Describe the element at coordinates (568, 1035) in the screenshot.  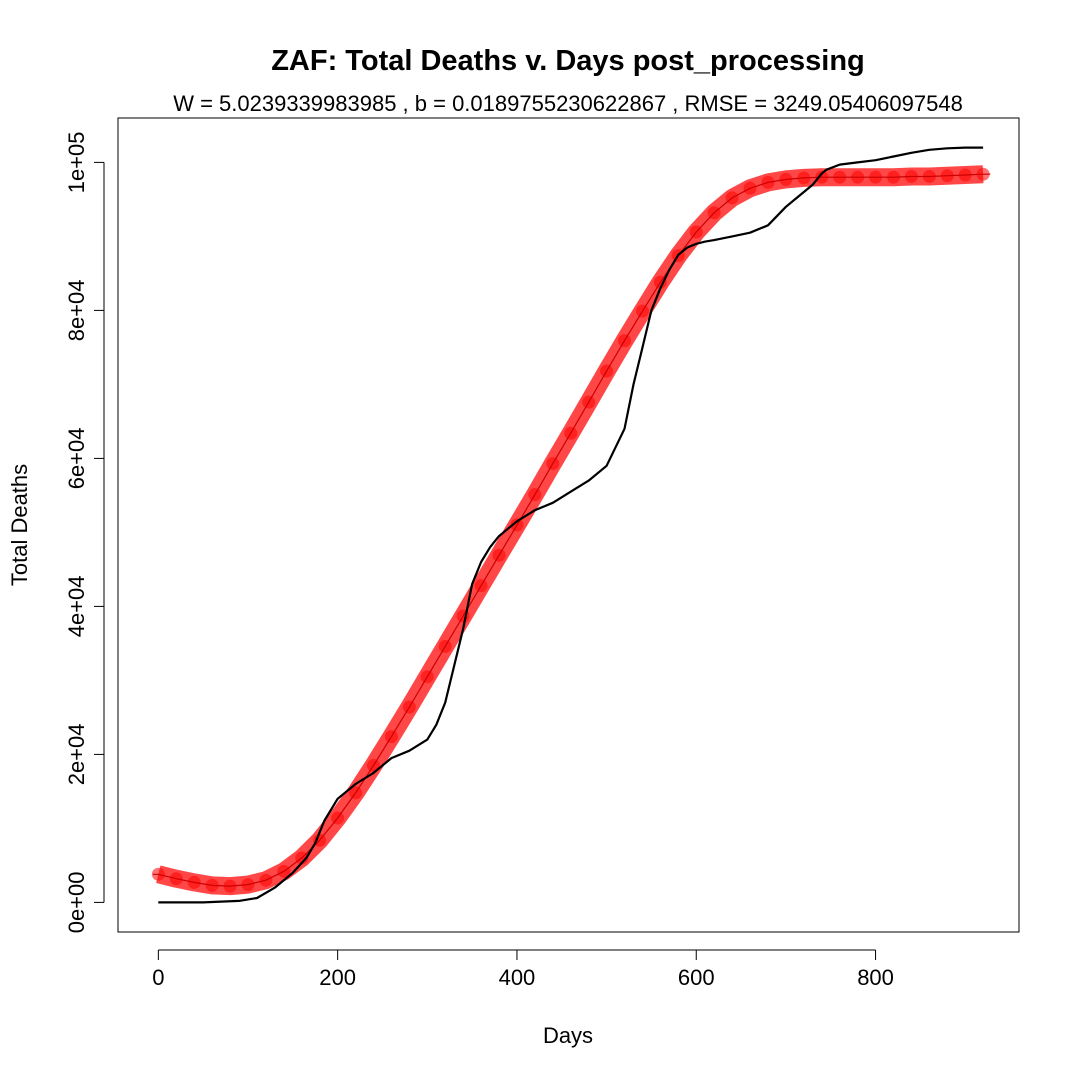
I see `x-axis-label: Days` at that location.